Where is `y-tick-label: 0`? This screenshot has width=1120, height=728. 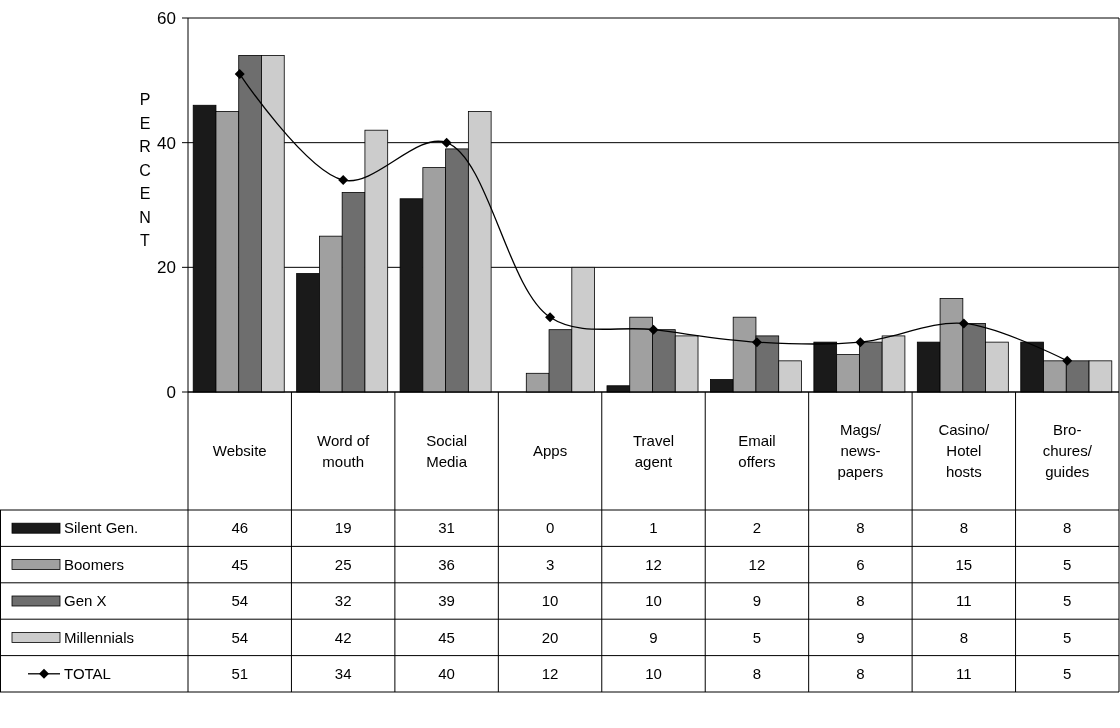
y-tick-label: 0 is located at coordinates (171, 392).